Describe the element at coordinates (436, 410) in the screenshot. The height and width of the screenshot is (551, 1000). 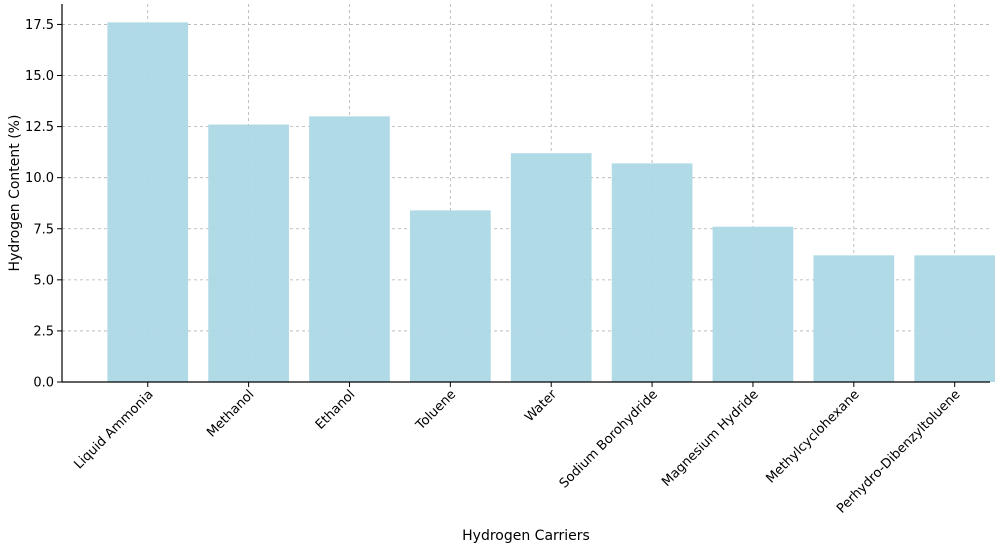
I see `x-tick-label: Toluene` at that location.